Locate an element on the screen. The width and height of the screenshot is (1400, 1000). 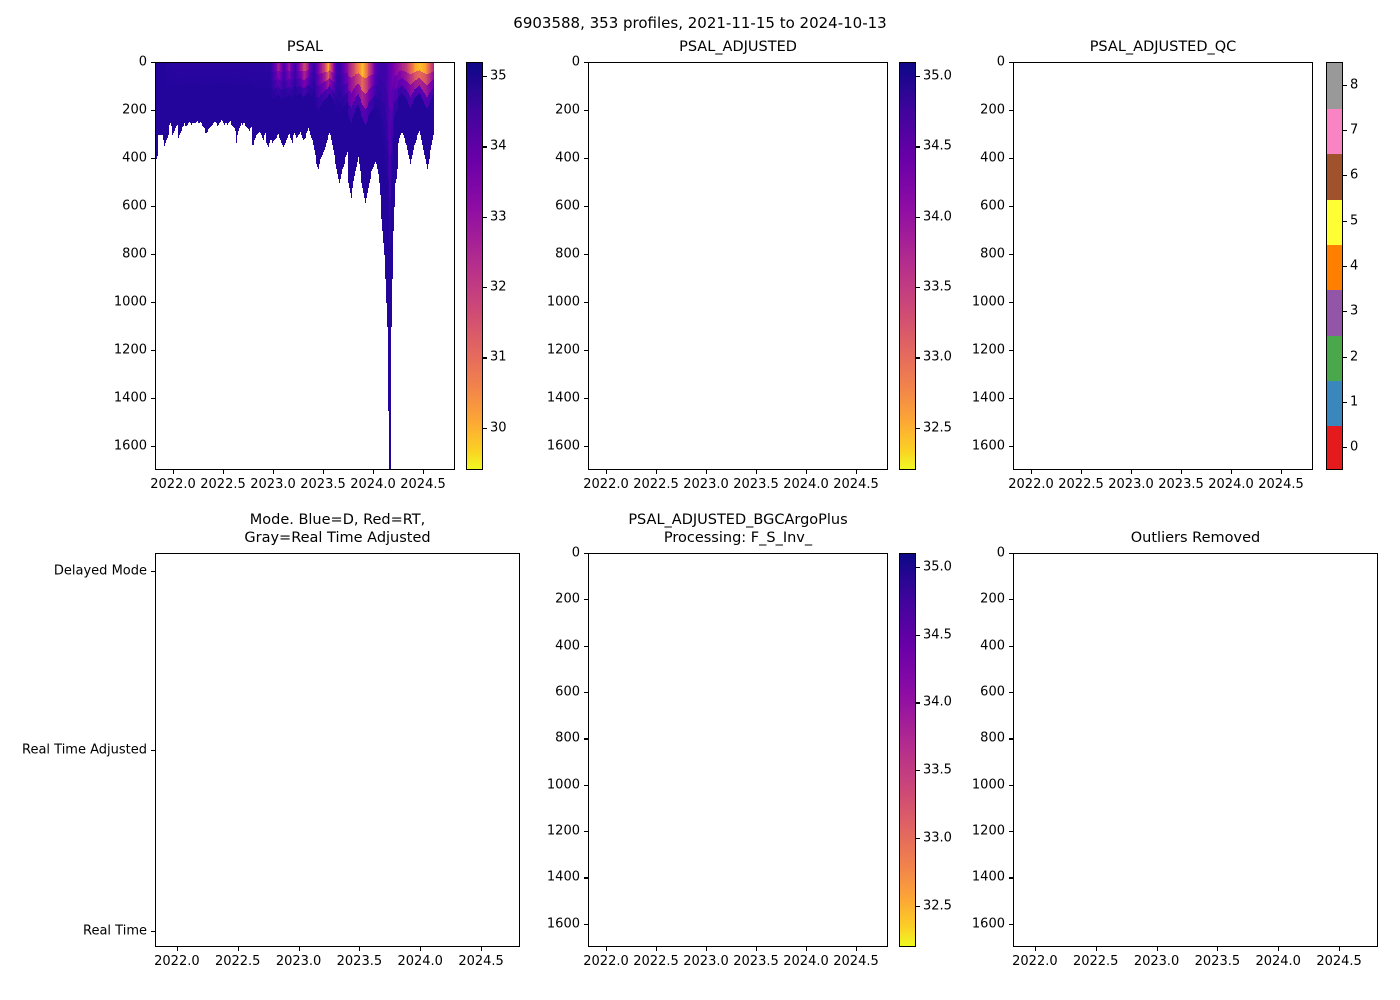
y-tick-label: 1400 is located at coordinates (563, 877).